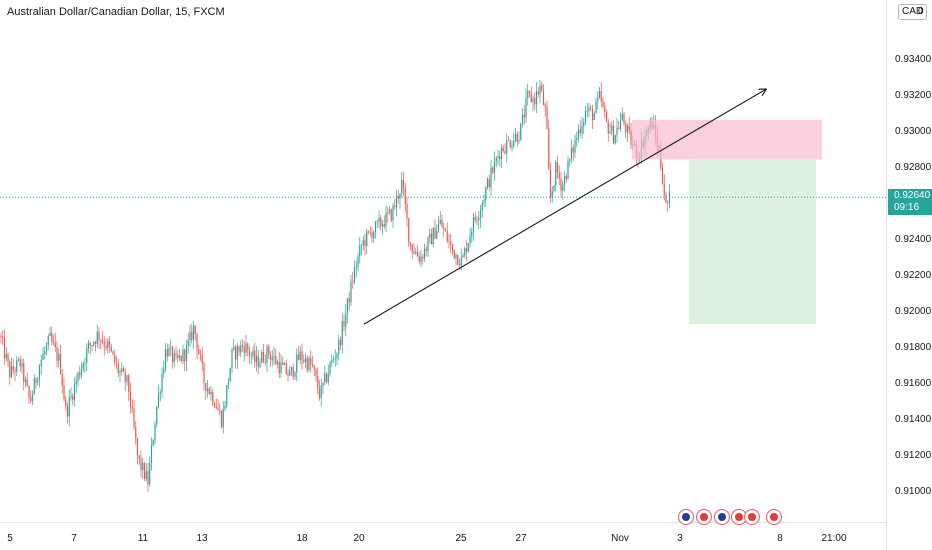  Describe the element at coordinates (913, 12) in the screenshot. I see `currency-button: CAD` at that location.